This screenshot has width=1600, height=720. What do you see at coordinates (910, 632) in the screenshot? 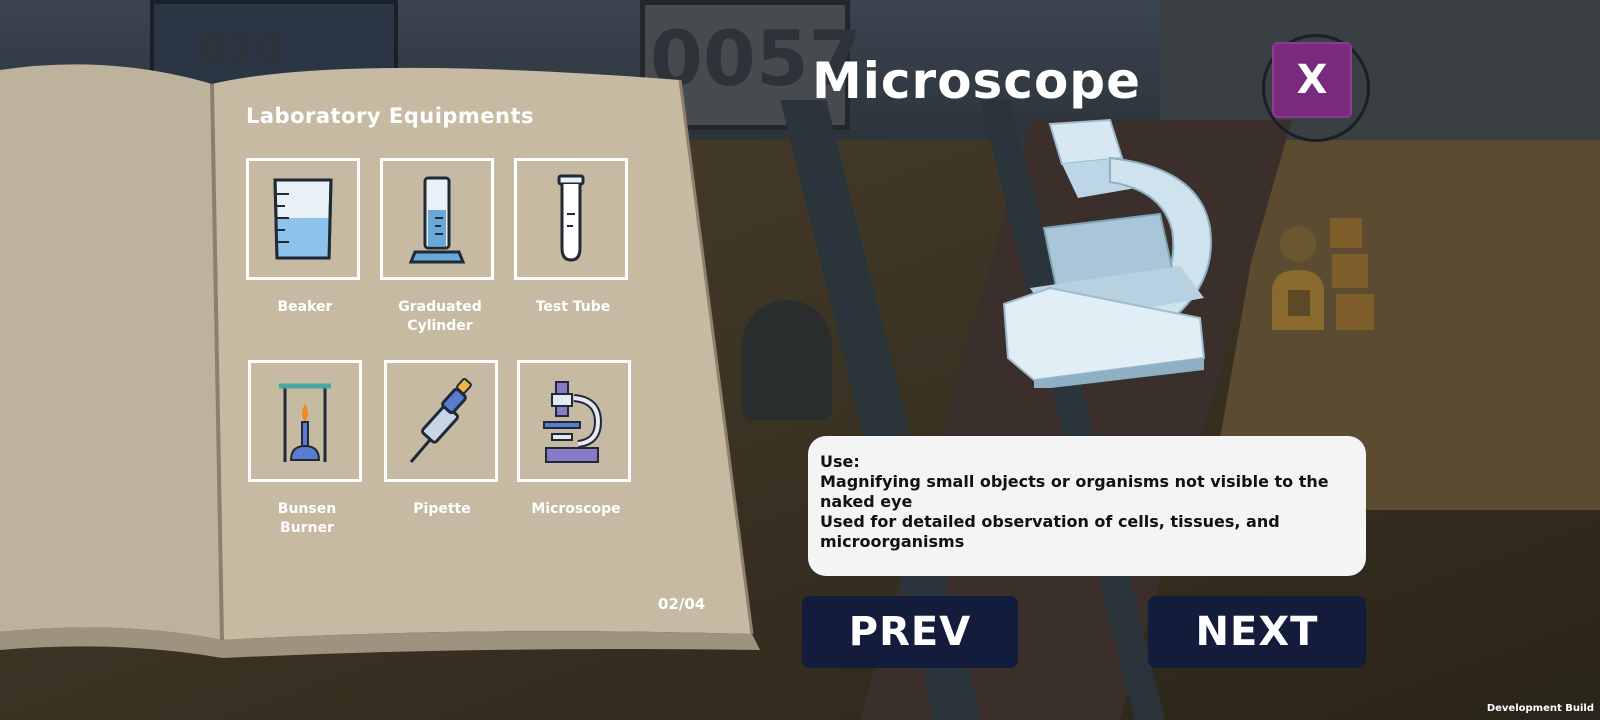
I see `prev-button: PREV` at bounding box center [910, 632].